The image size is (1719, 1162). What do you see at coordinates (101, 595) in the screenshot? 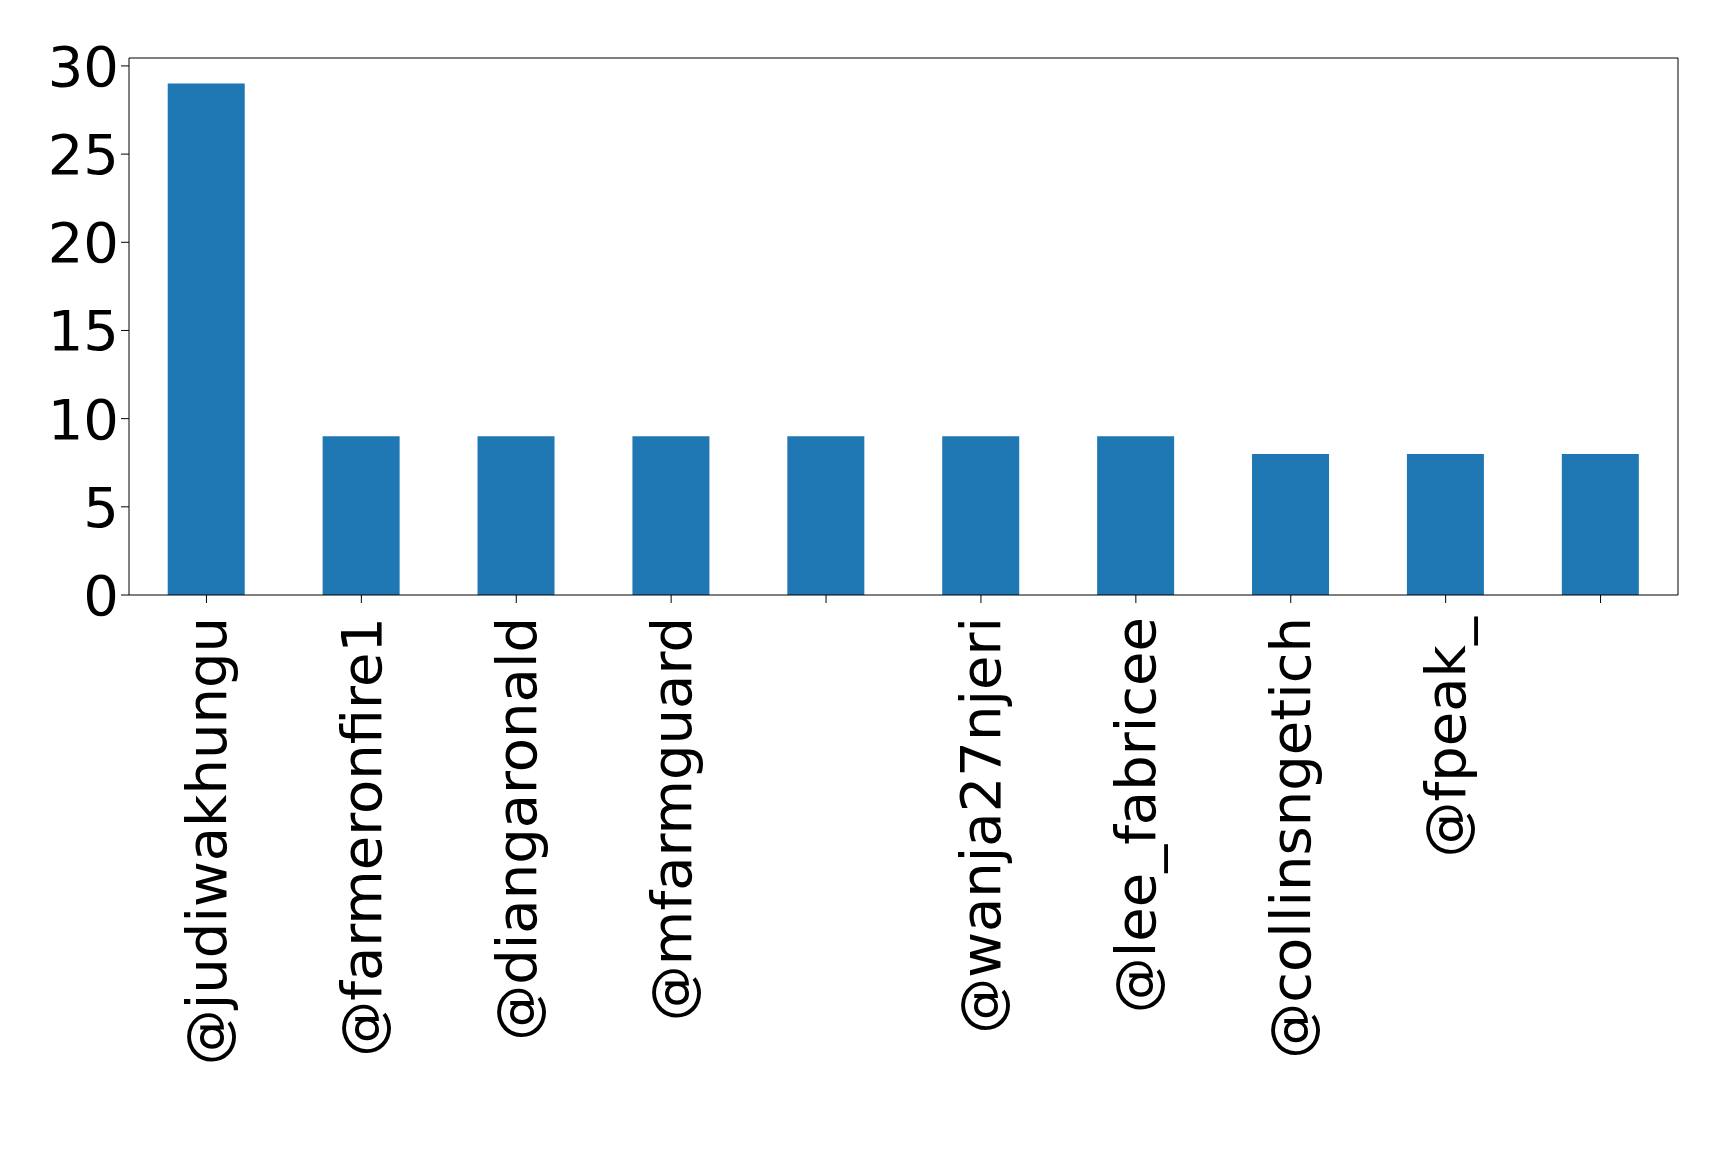
I see `y-tick-label: 0` at bounding box center [101, 595].